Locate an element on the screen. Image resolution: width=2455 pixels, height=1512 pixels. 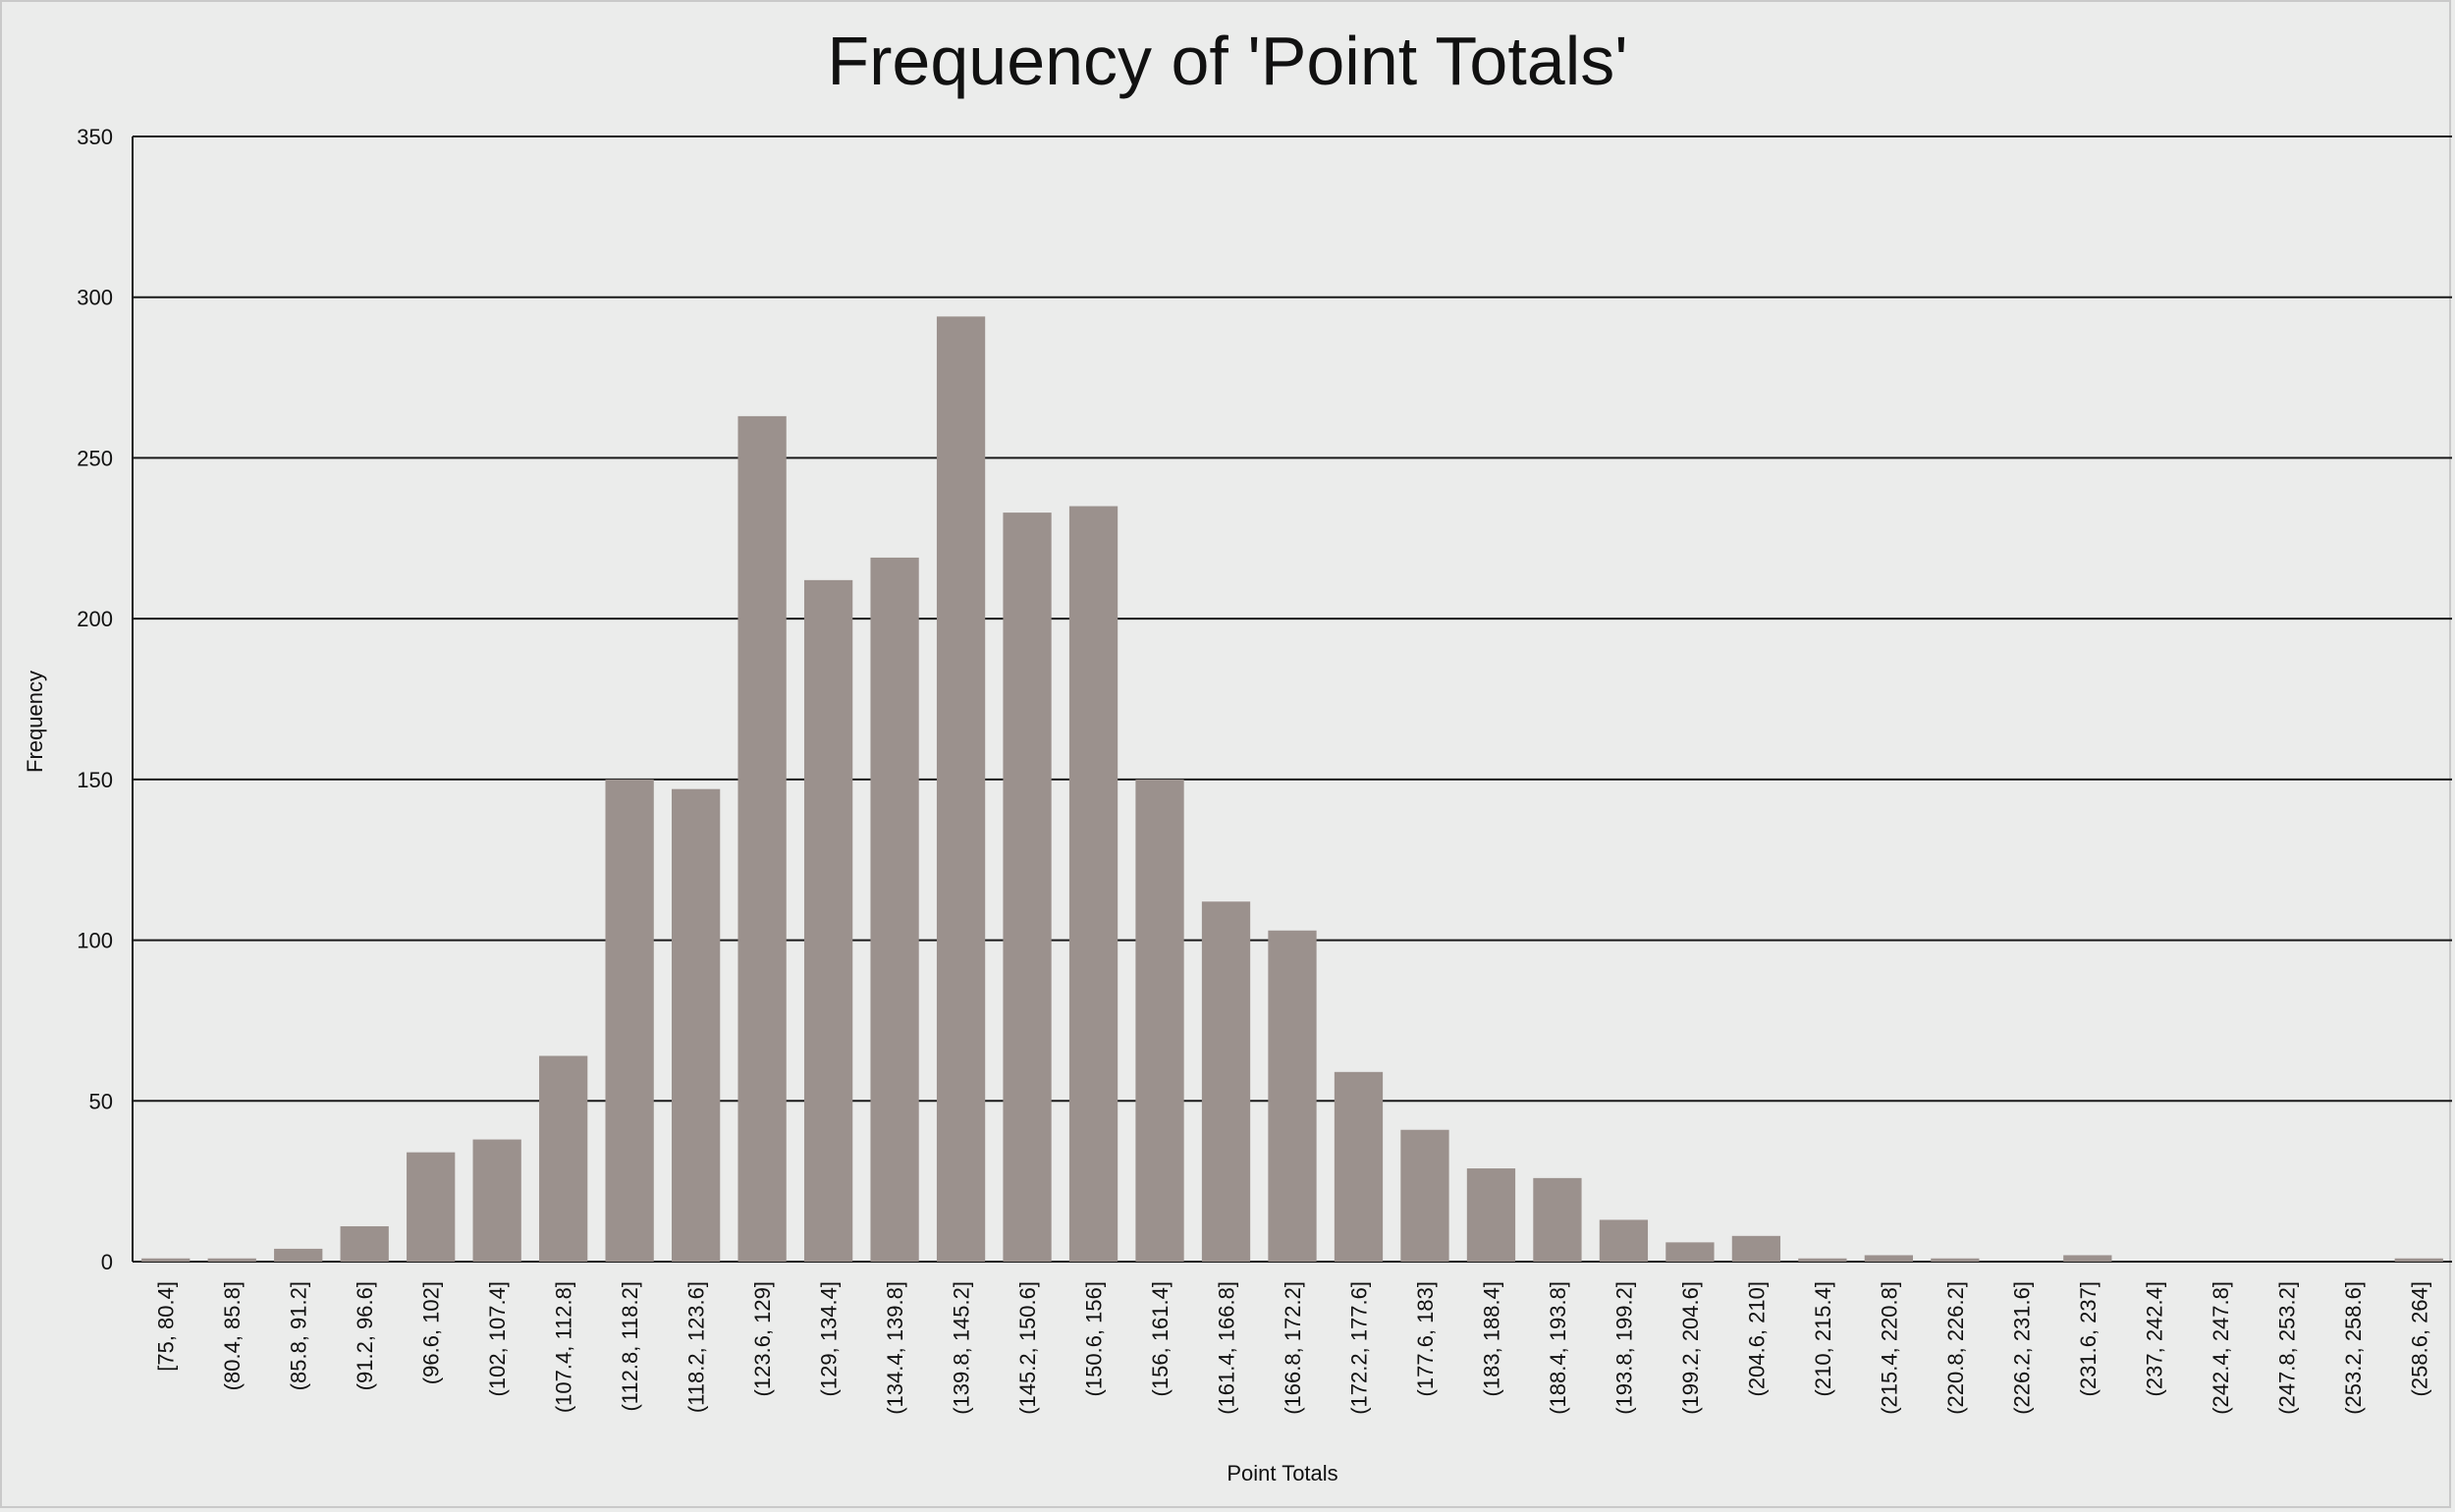
y-tick-label: 250 is located at coordinates (95, 458).